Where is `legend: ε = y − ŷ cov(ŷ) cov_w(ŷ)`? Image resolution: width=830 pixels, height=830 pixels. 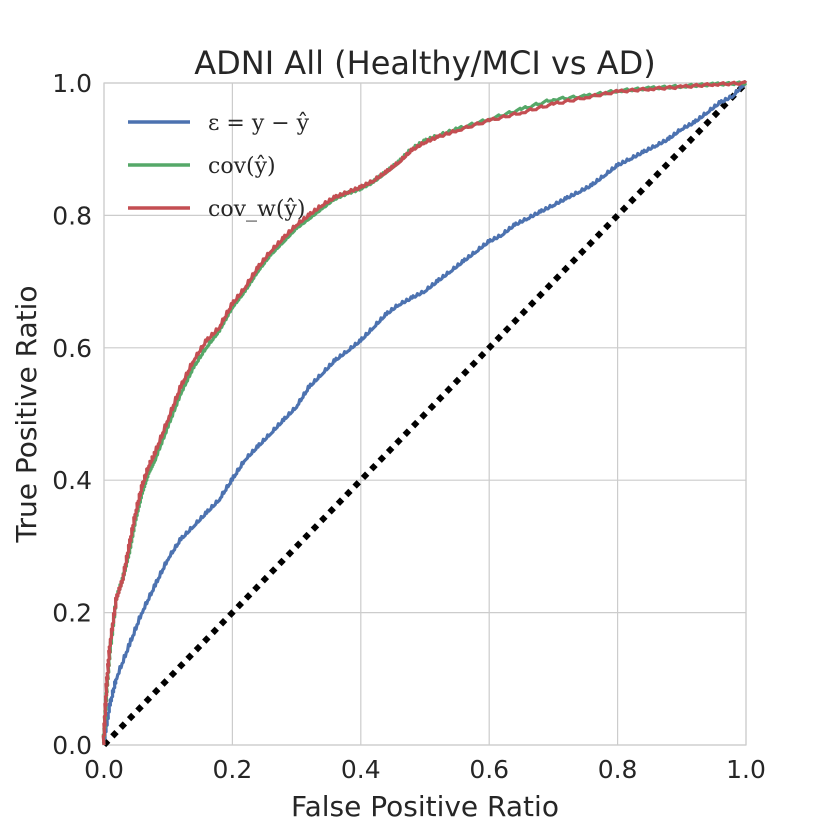
legend: ε = y − ŷ cov(ŷ) cov_w(ŷ) is located at coordinates (219, 166).